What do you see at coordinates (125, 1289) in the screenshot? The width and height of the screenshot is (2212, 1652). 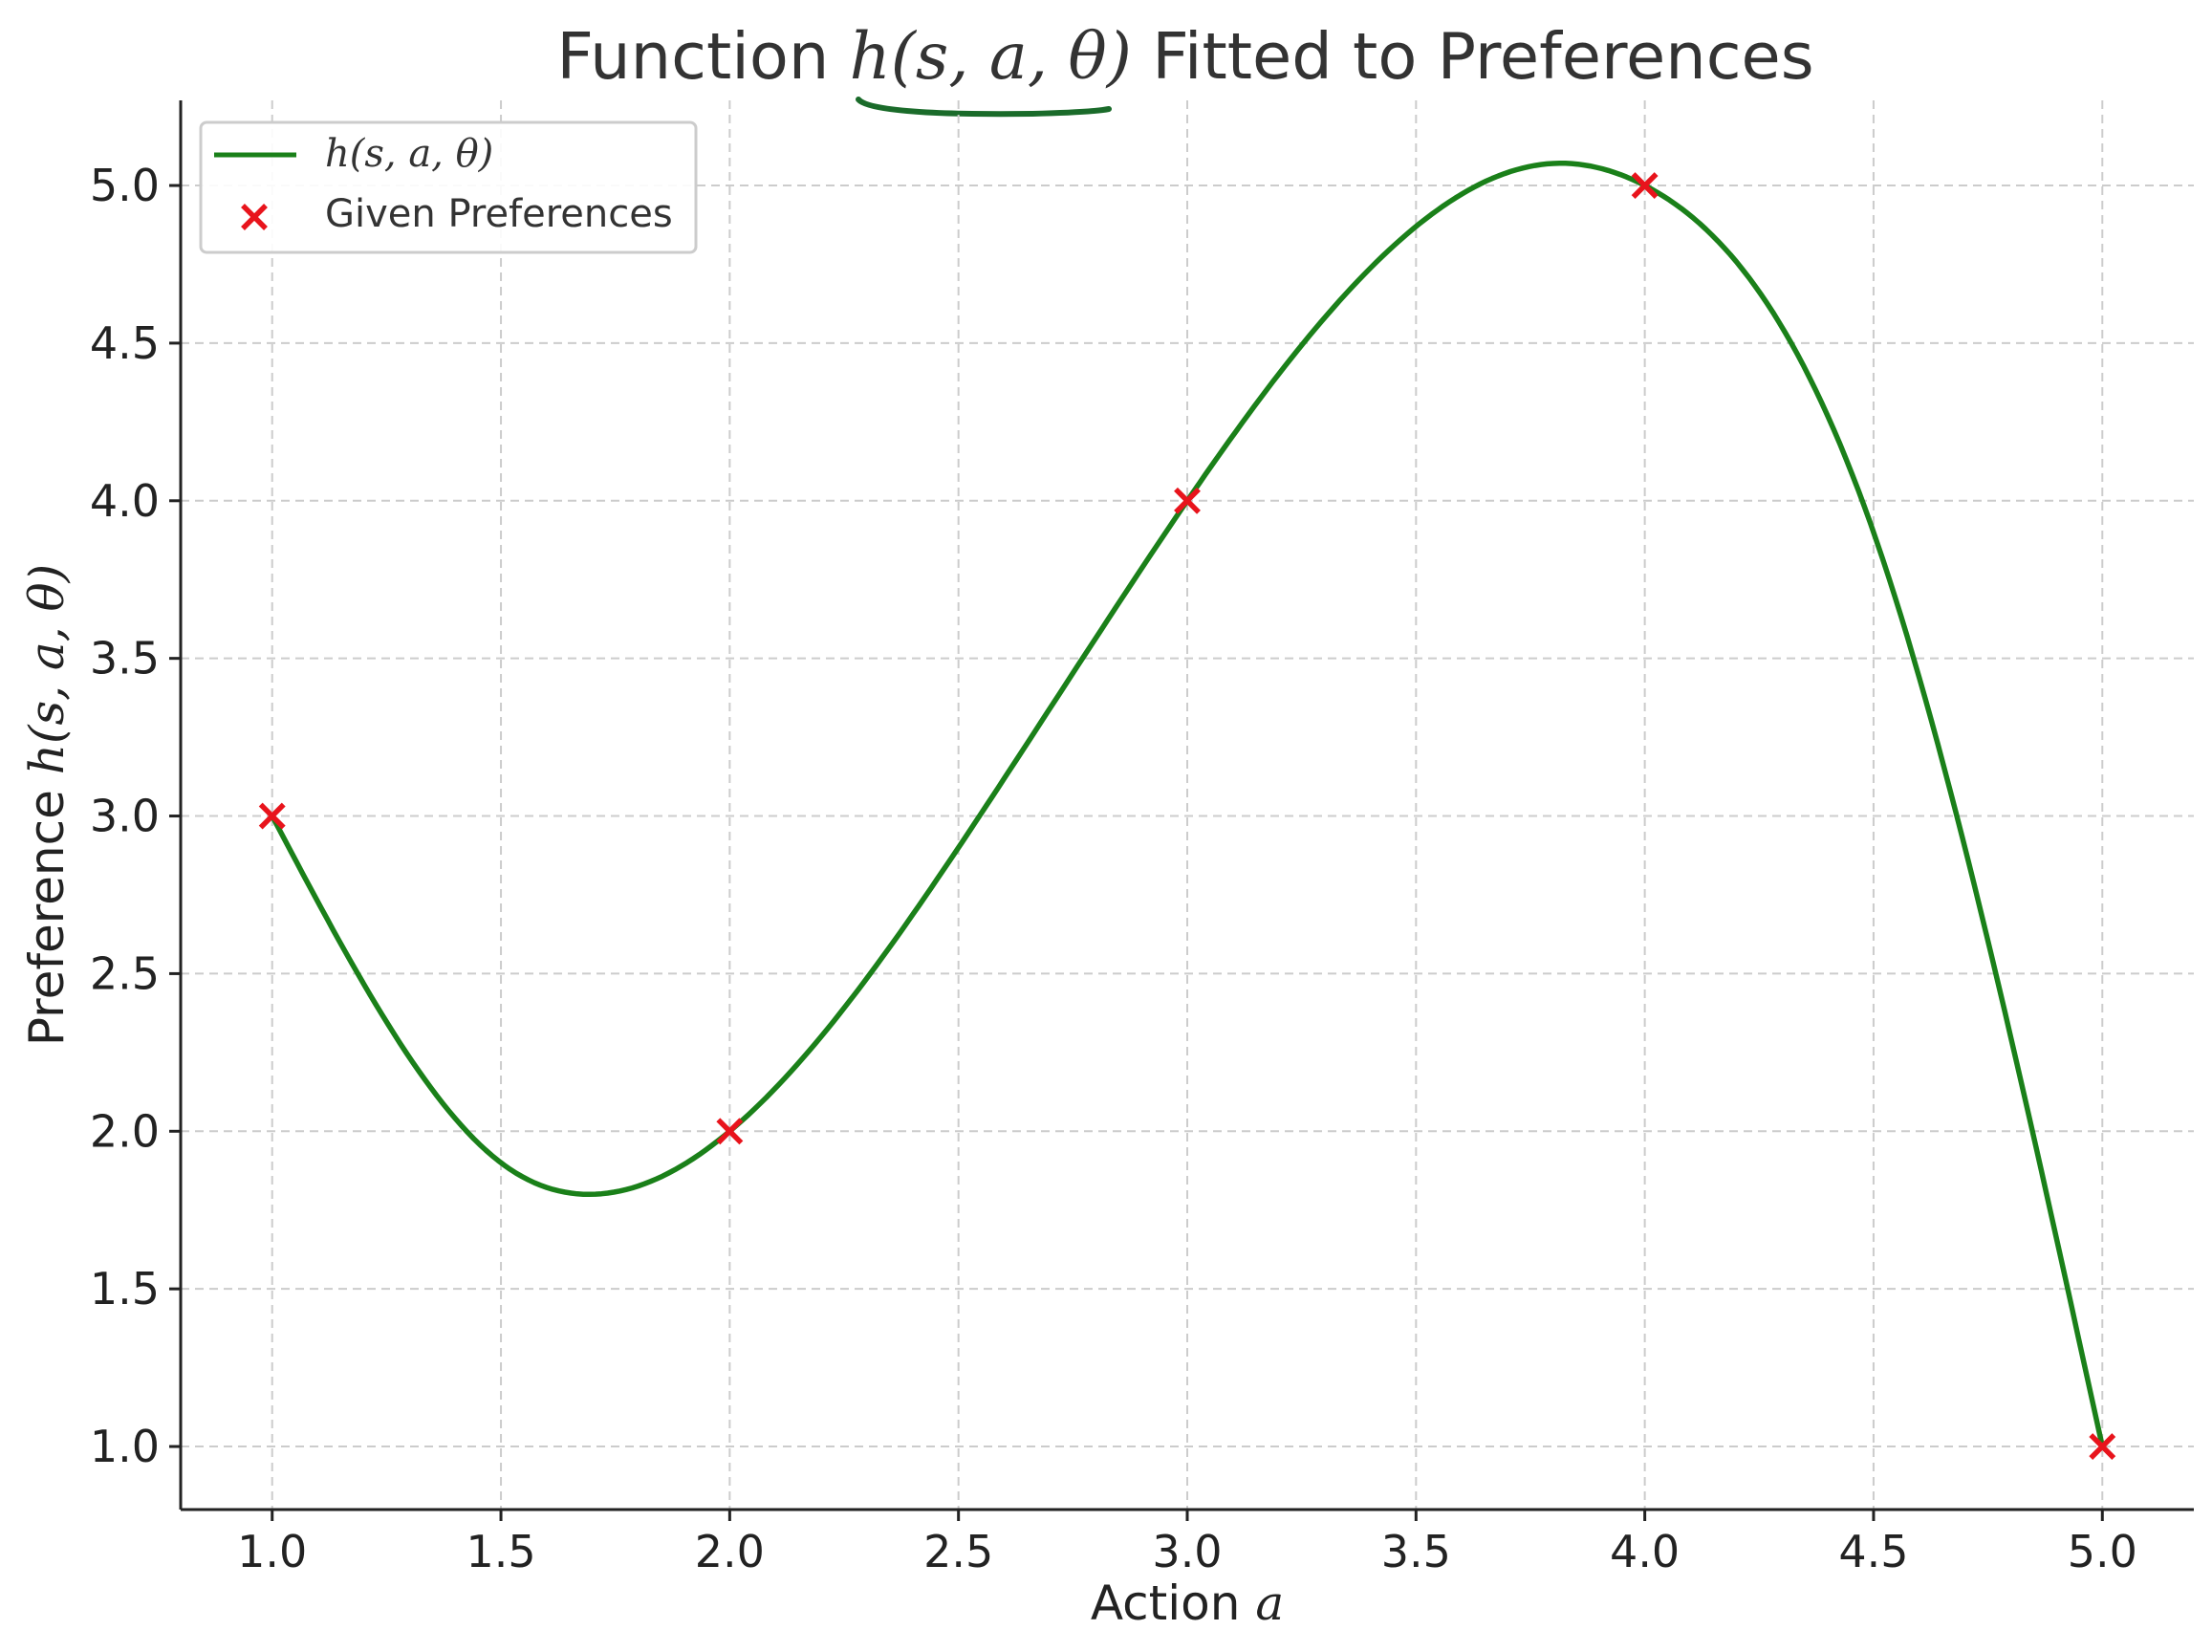 I see `y-tick-label: 1.5` at bounding box center [125, 1289].